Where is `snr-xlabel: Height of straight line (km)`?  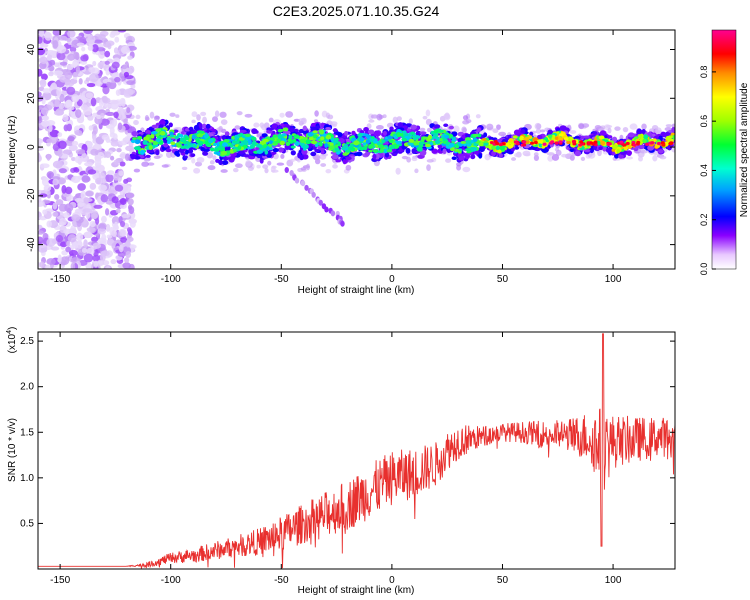
snr-xlabel: Height of straight line (km) is located at coordinates (356, 590).